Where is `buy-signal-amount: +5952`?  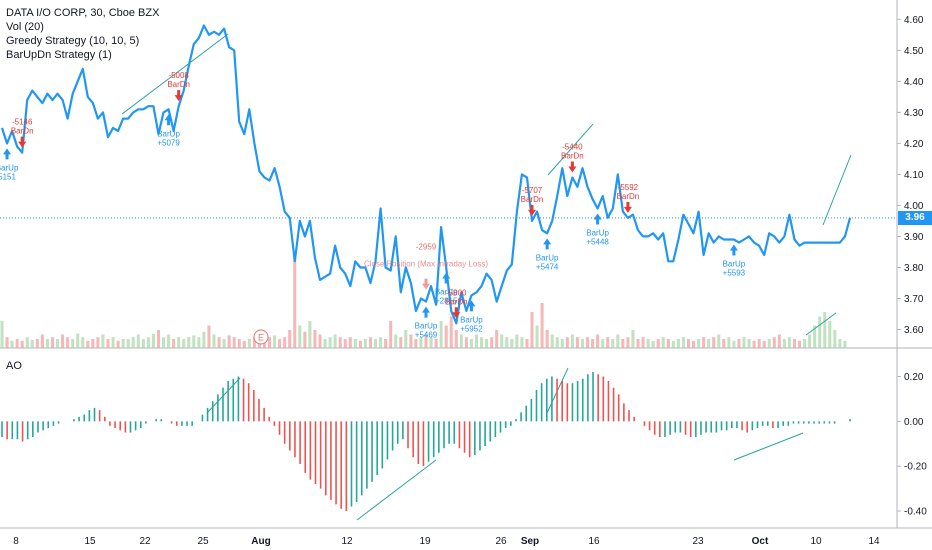 buy-signal-amount: +5952 is located at coordinates (471, 328).